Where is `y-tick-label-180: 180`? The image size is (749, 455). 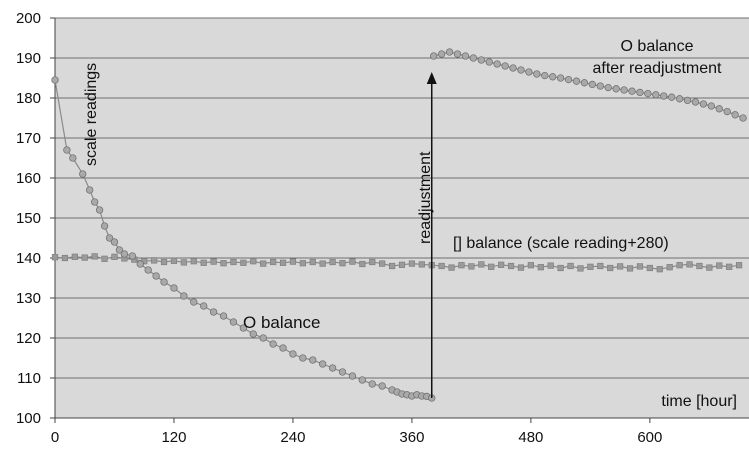 y-tick-label-180: 180 is located at coordinates (28, 98).